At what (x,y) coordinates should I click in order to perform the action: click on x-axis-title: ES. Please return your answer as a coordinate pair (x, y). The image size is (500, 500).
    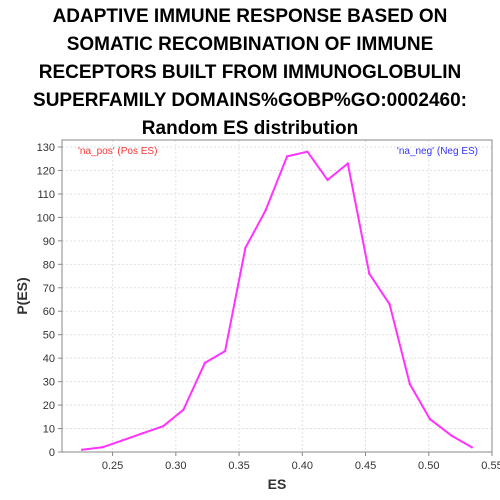
    Looking at the image, I should click on (277, 484).